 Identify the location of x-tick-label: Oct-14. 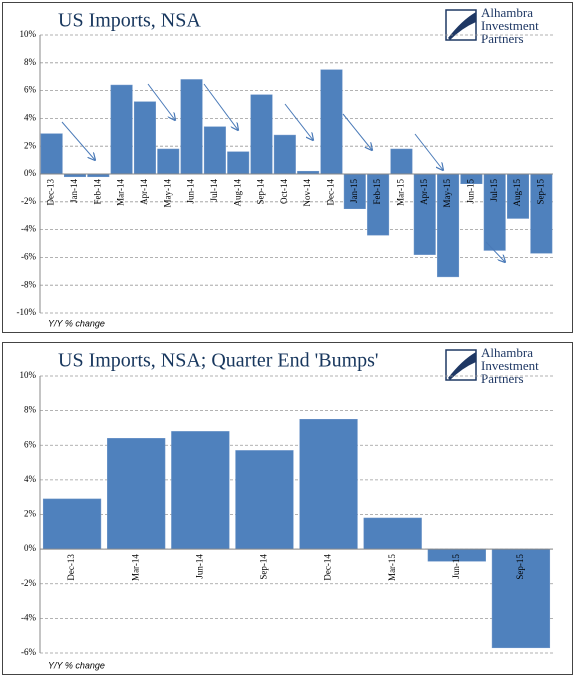
(284, 191).